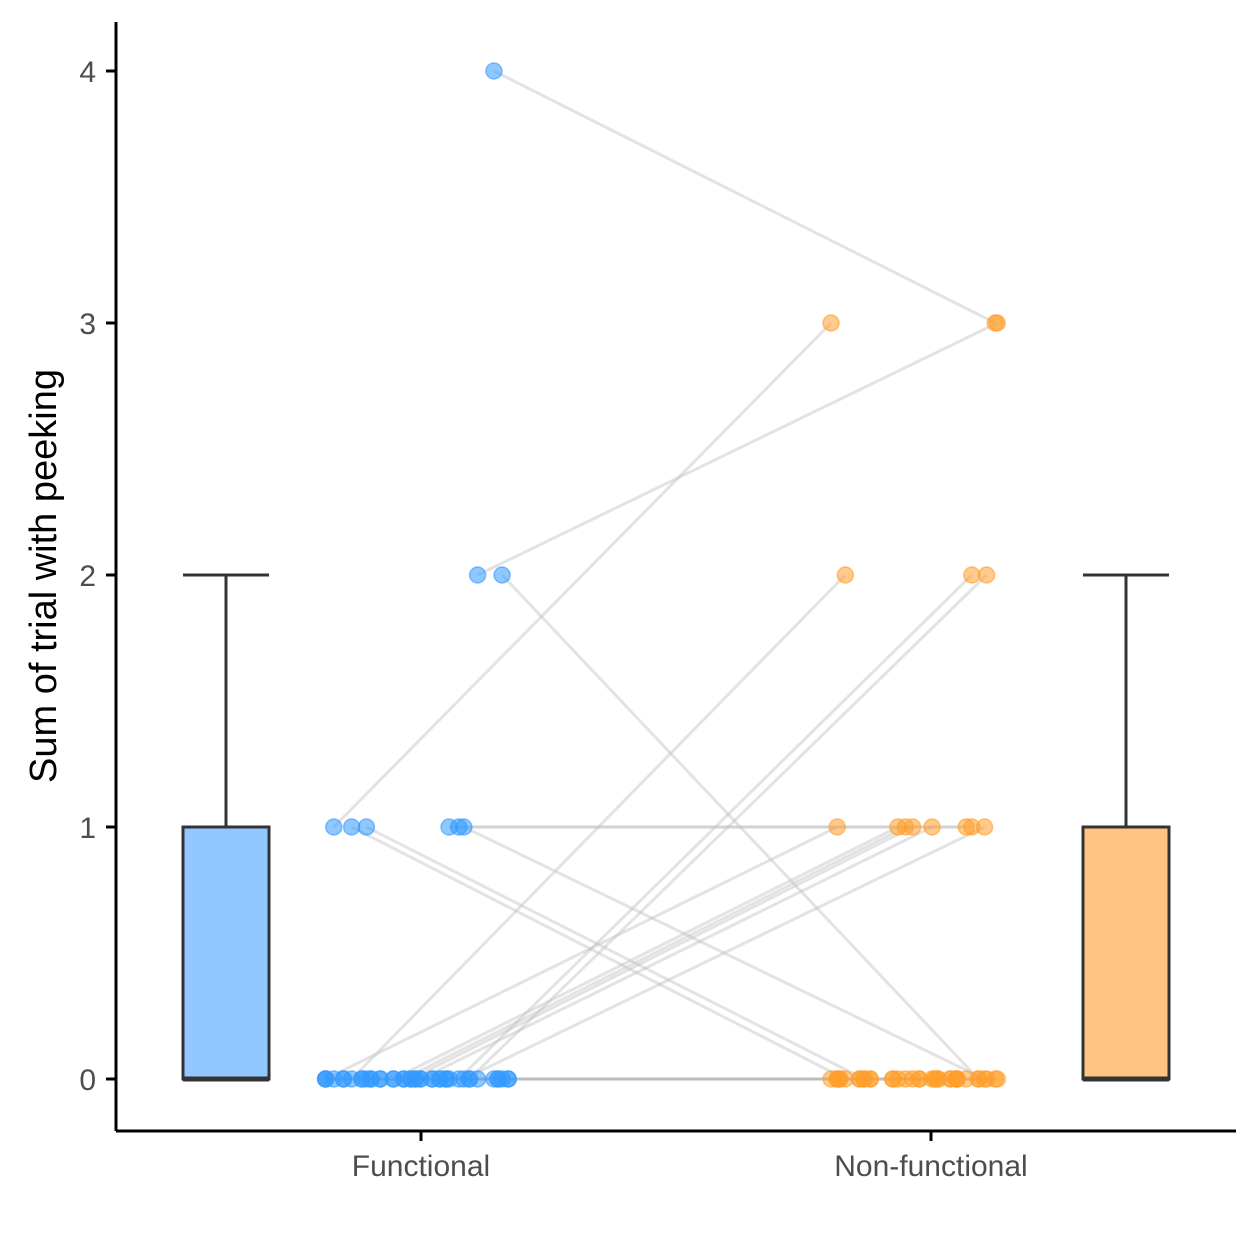  Describe the element at coordinates (87, 828) in the screenshot. I see `y-tick-label: 1` at that location.